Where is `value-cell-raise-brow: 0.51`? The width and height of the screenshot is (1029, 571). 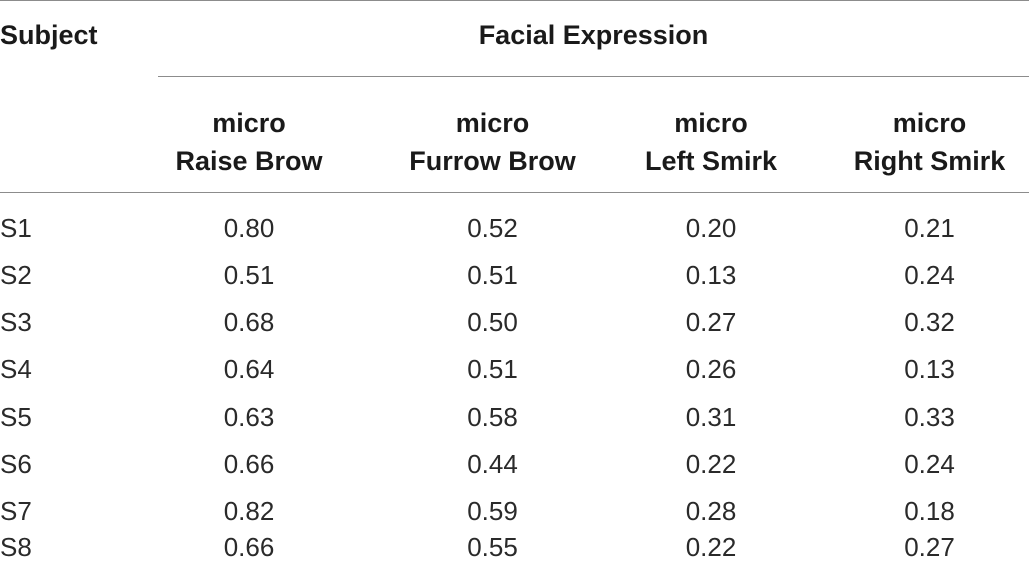
value-cell-raise-brow: 0.51 is located at coordinates (249, 275).